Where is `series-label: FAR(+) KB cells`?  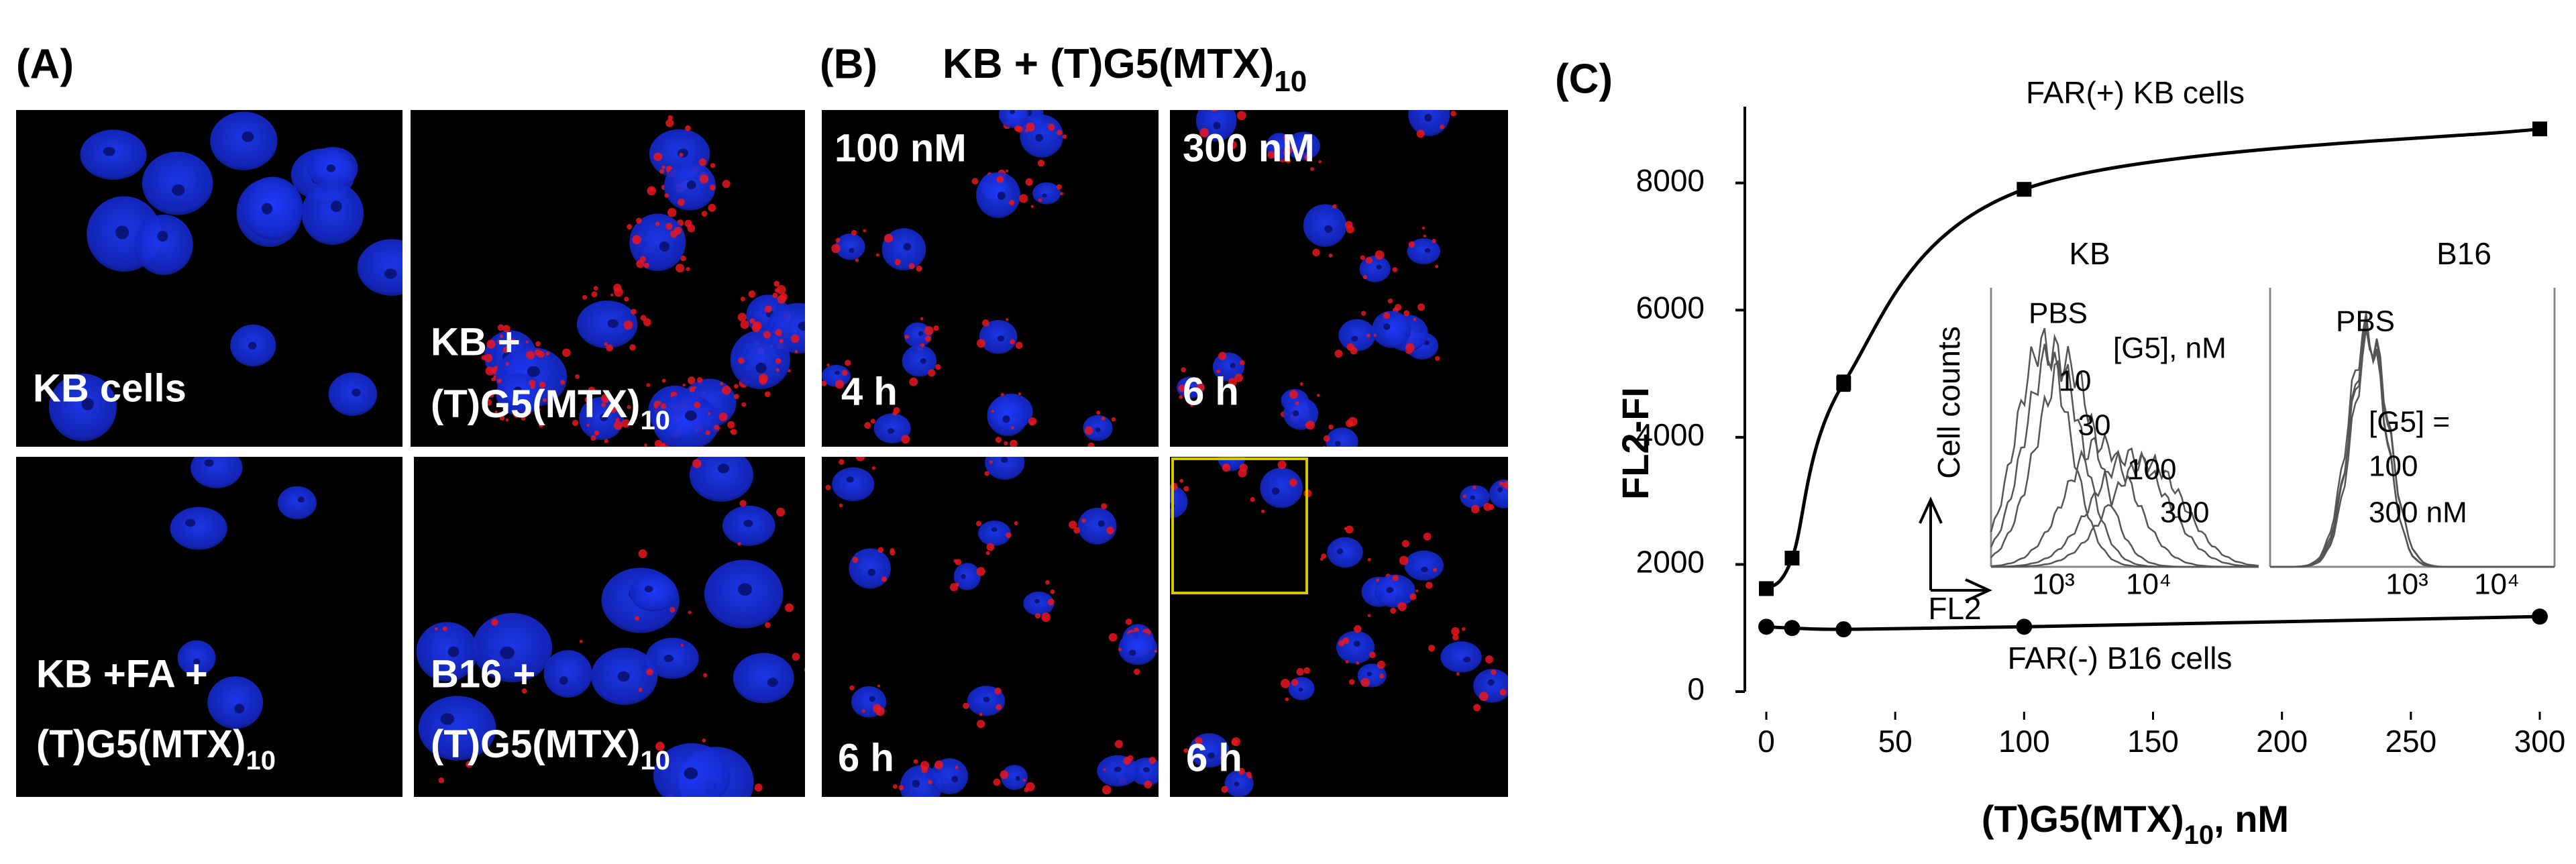 series-label: FAR(+) KB cells is located at coordinates (2135, 92).